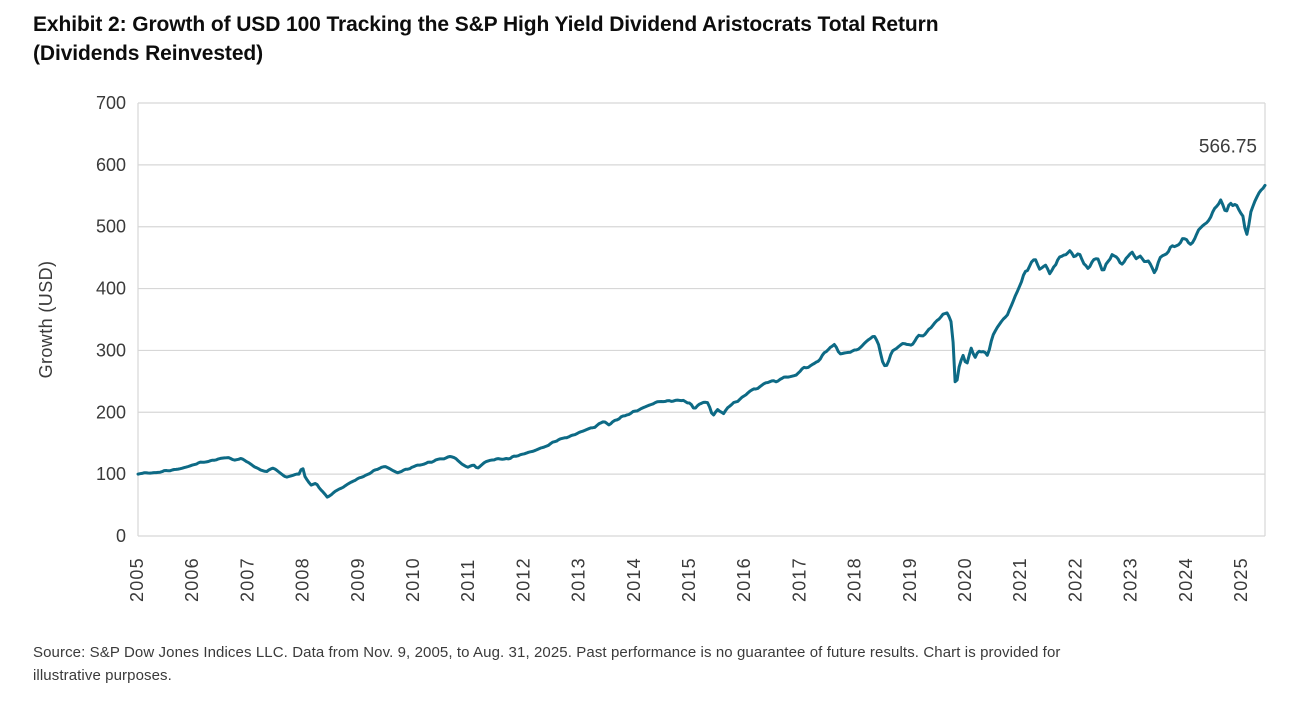 Image resolution: width=1305 pixels, height=703 pixels. Describe the element at coordinates (111, 289) in the screenshot. I see `y-tick-label: 400` at that location.